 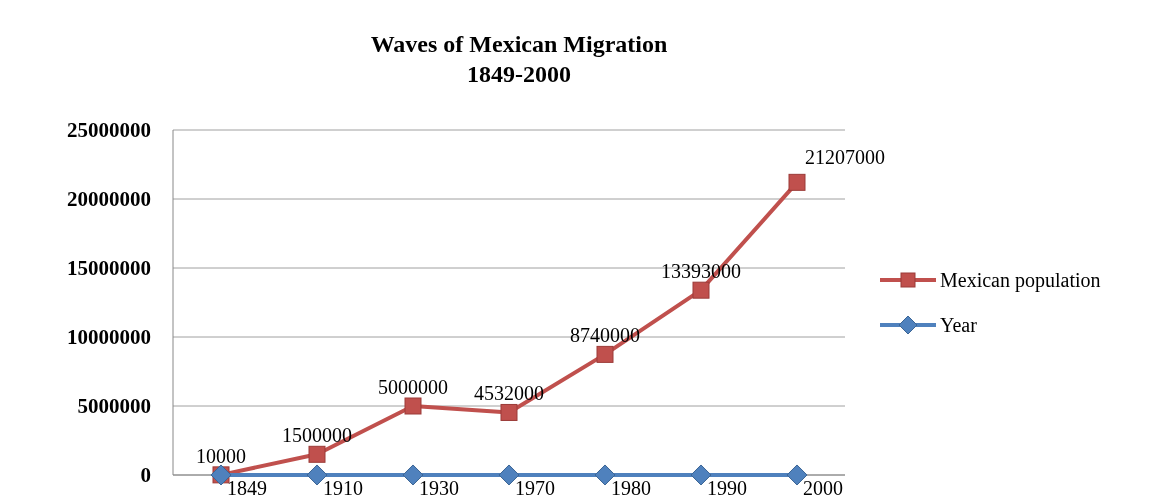 I want to click on data-label: 1849, so click(x=247, y=486).